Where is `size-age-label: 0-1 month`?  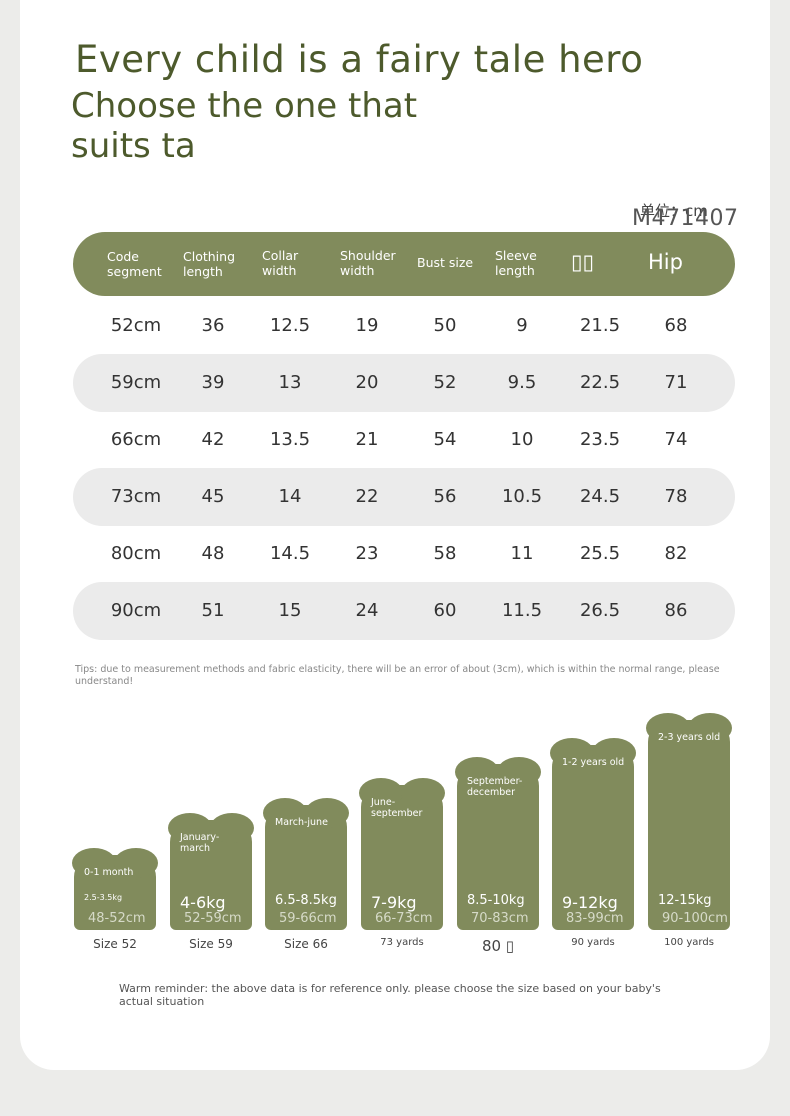
size-age-label: 0-1 month is located at coordinates (109, 872).